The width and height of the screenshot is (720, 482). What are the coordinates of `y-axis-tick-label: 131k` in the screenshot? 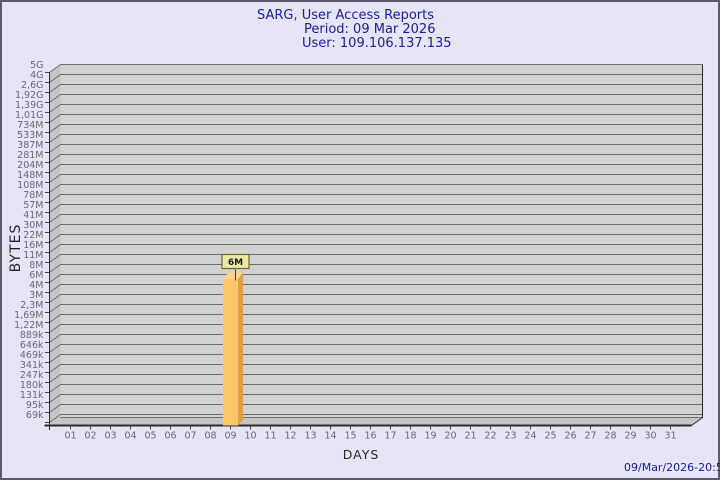 It's located at (32, 395).